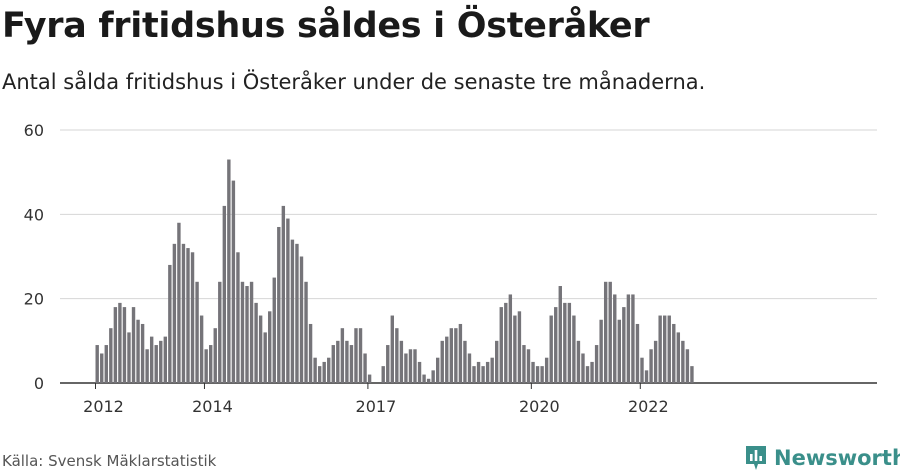  What do you see at coordinates (756, 458) in the screenshot?
I see `newsworthy-logo-icon` at bounding box center [756, 458].